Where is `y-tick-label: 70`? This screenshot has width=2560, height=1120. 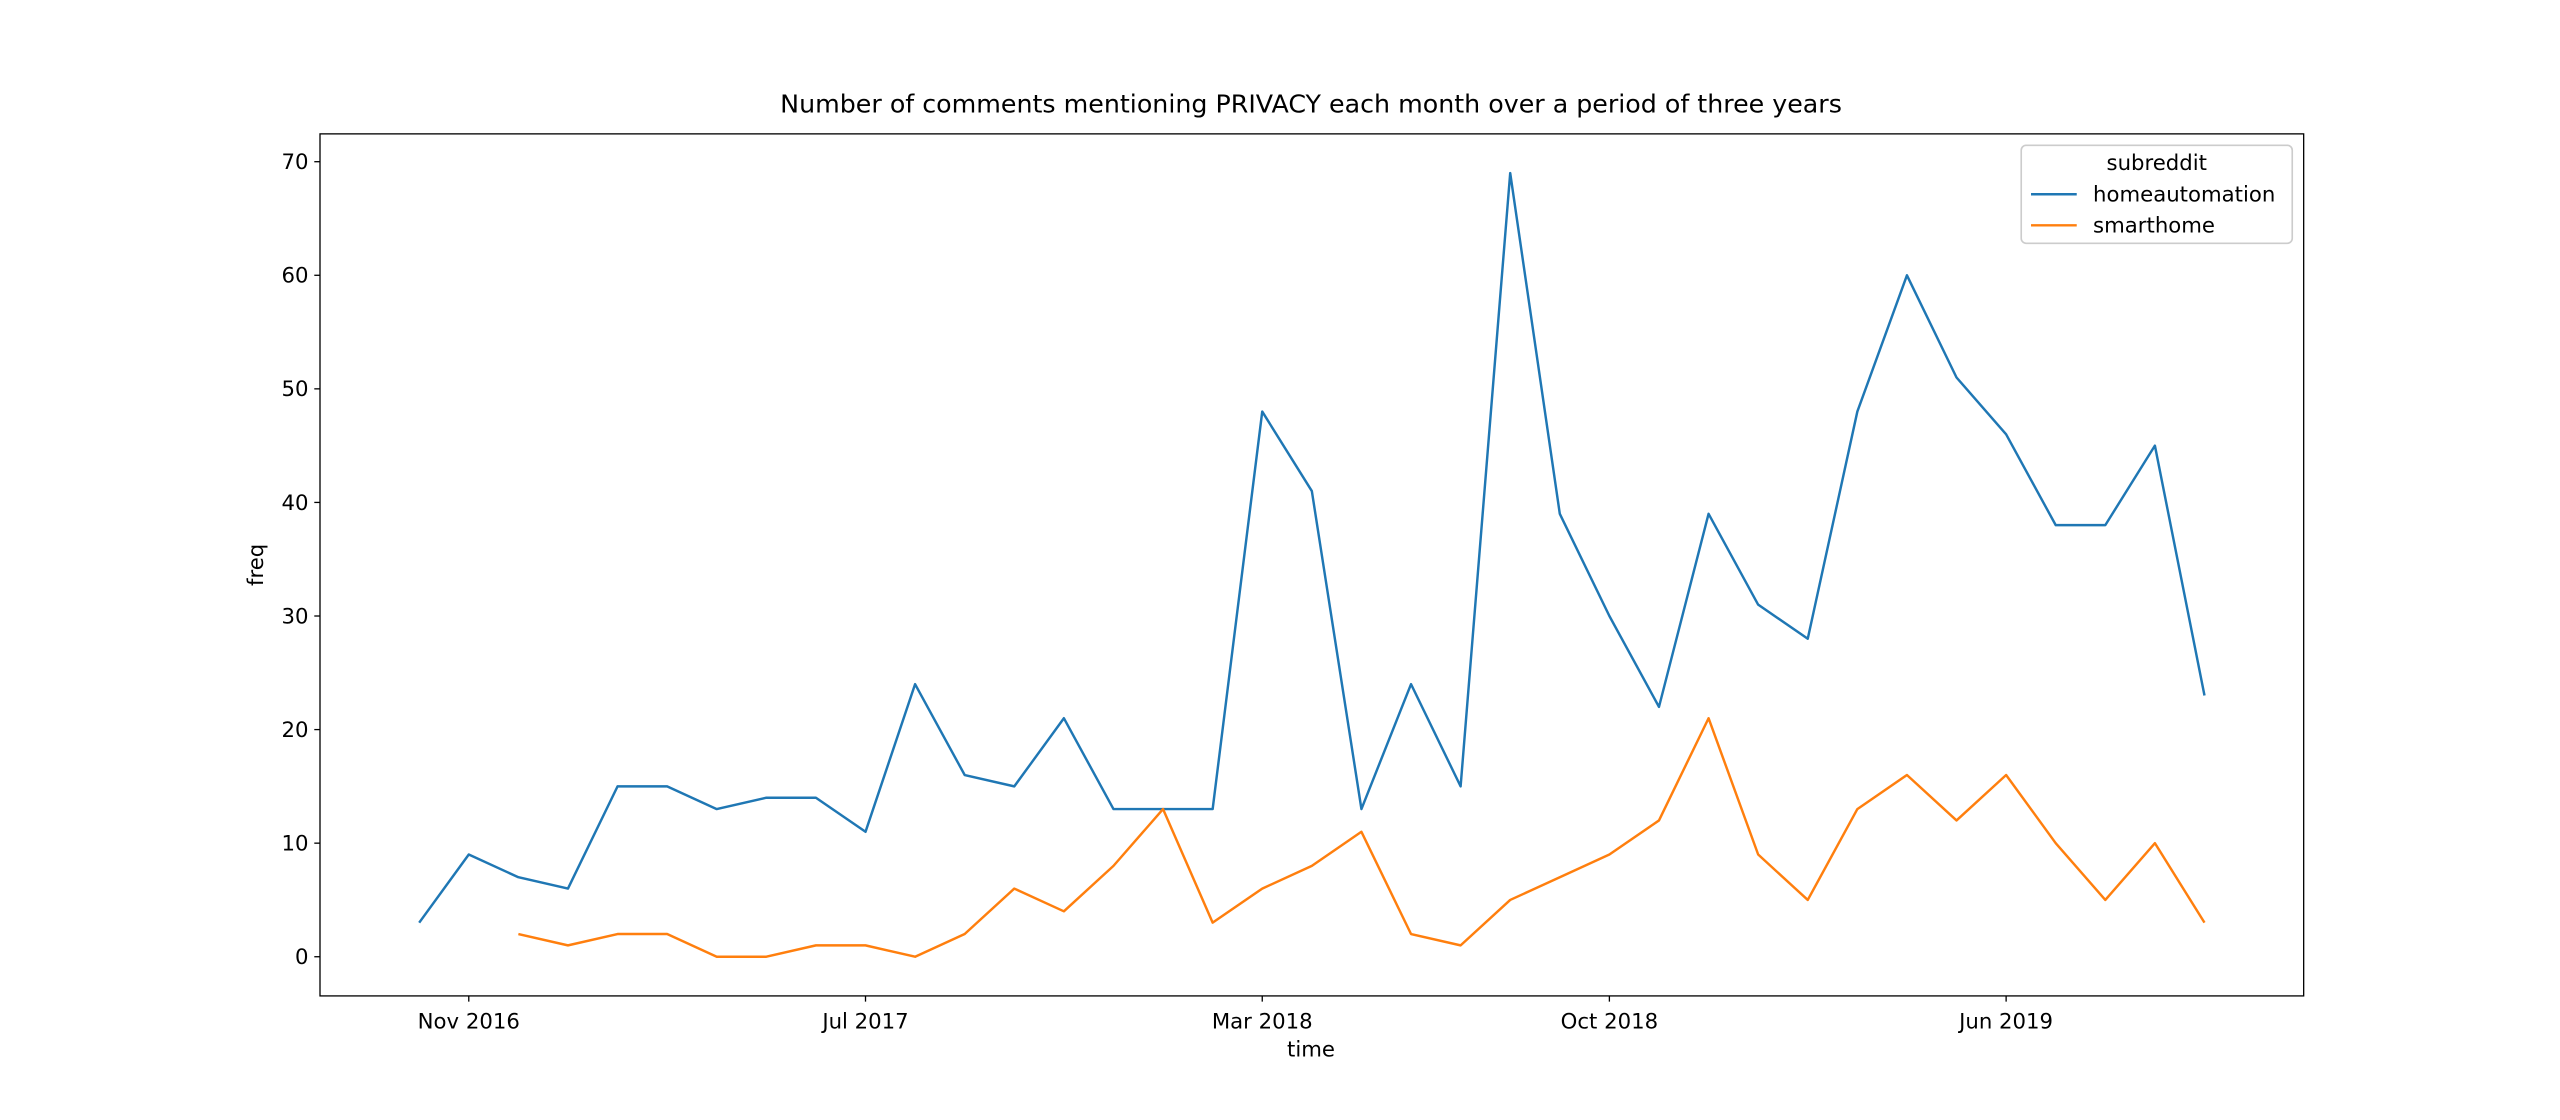 y-tick-label: 70 is located at coordinates (295, 162).